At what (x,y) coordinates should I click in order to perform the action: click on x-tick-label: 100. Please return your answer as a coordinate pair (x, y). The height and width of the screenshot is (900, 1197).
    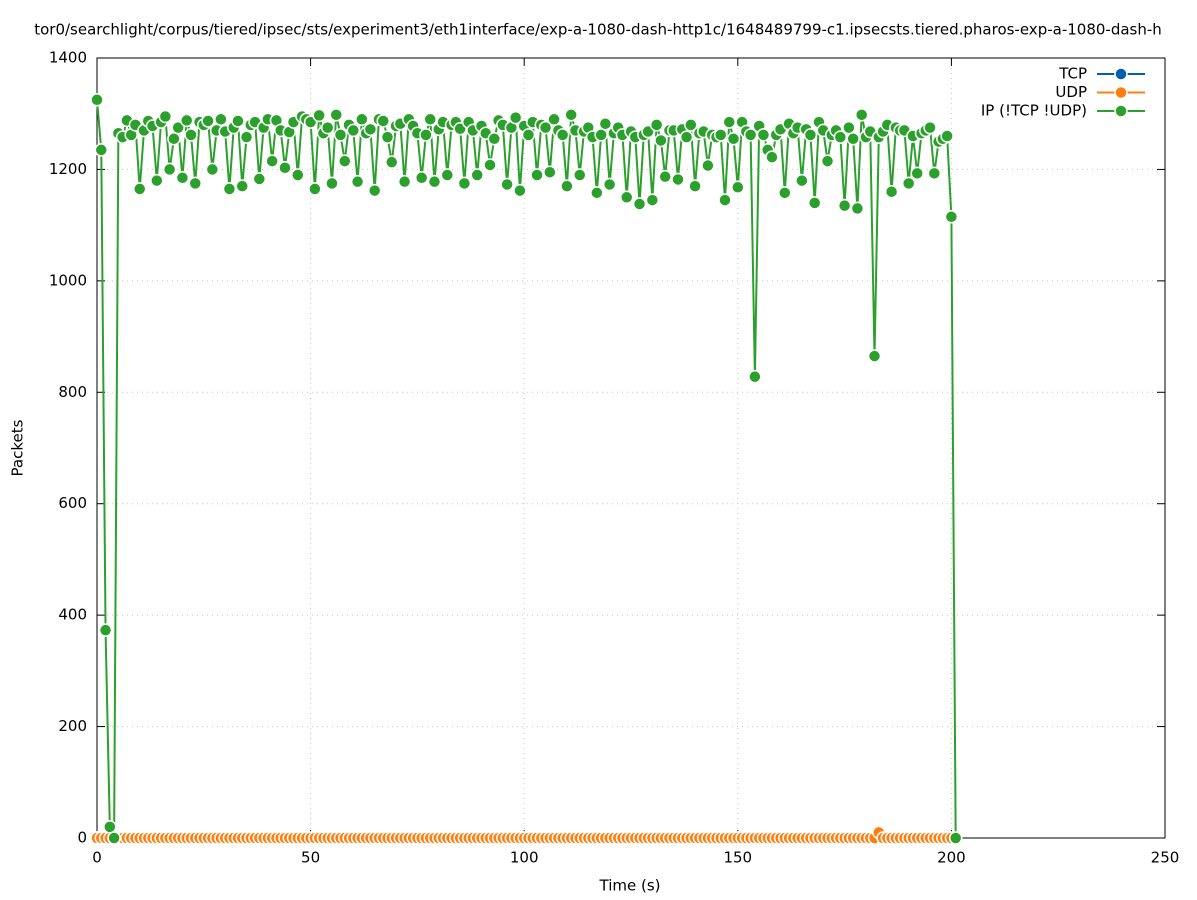
    Looking at the image, I should click on (524, 858).